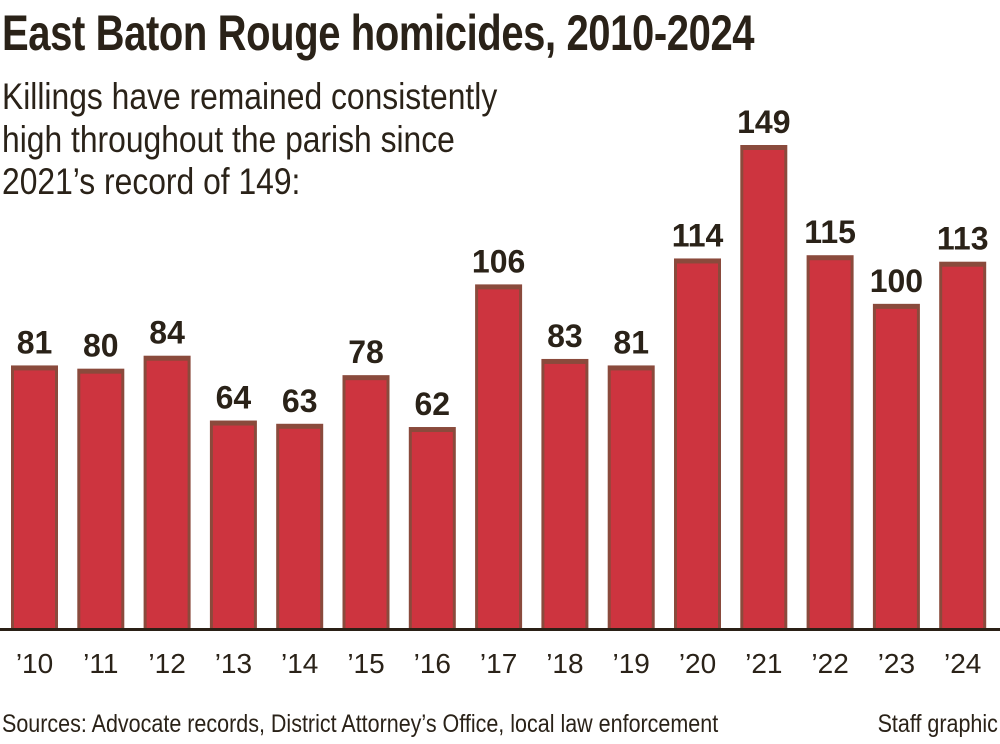  Describe the element at coordinates (365, 663) in the screenshot. I see `x-tick-label: ’15` at that location.